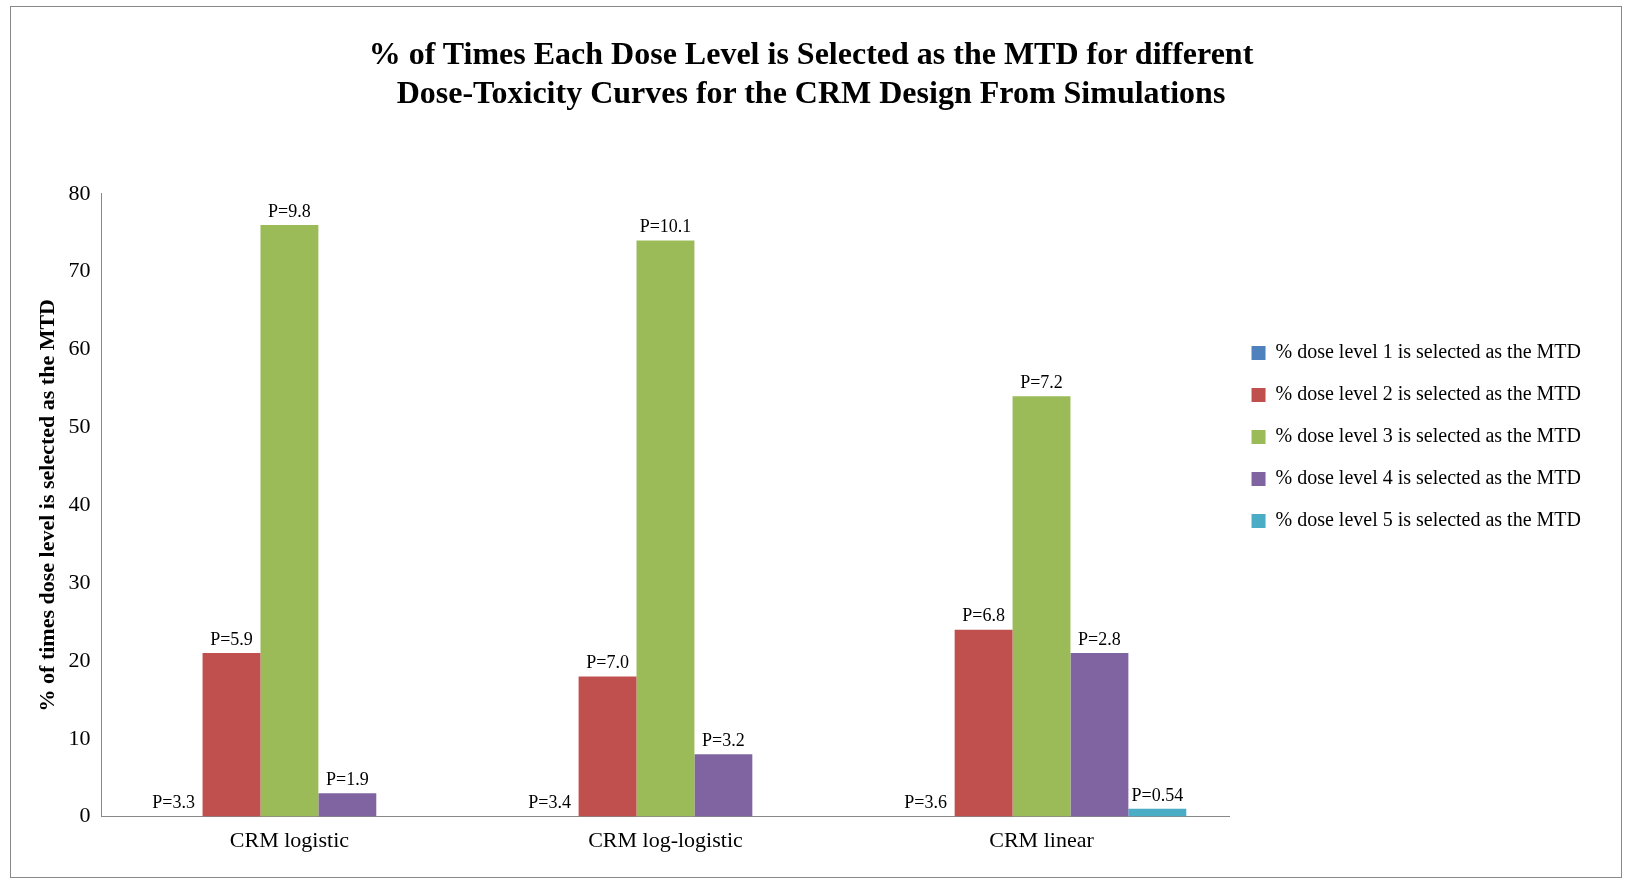 The height and width of the screenshot is (886, 1633). Describe the element at coordinates (983, 615) in the screenshot. I see `annotation: P=6.8` at that location.